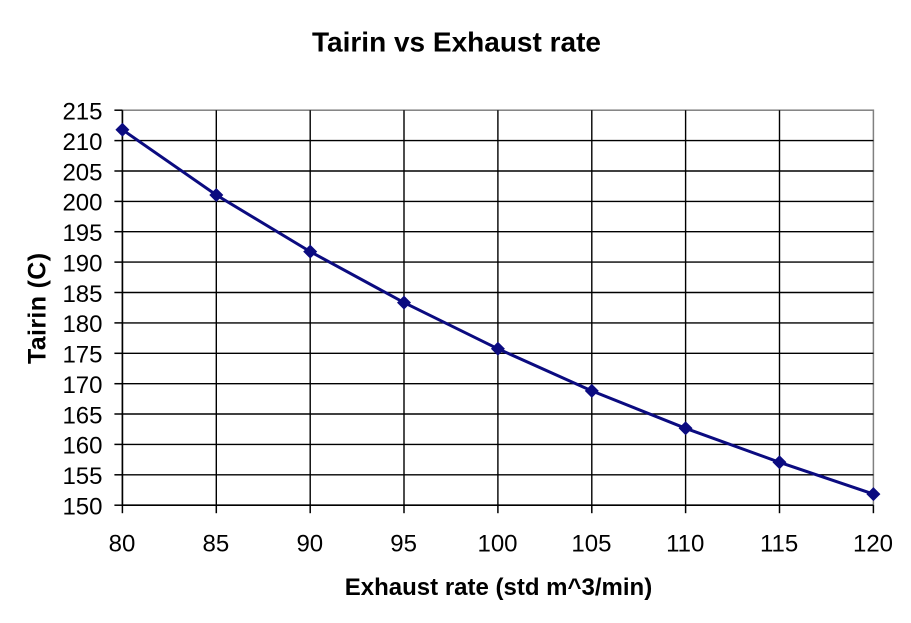 The height and width of the screenshot is (623, 911). Describe the element at coordinates (82, 476) in the screenshot. I see `svg-text: 155` at that location.